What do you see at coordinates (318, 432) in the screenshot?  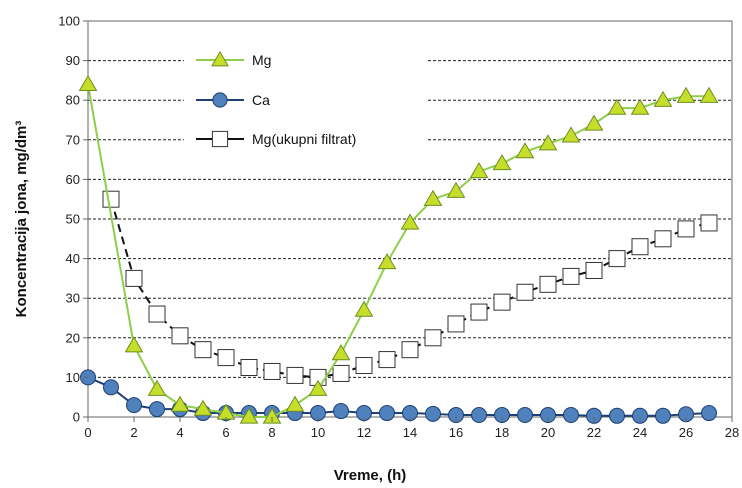 I see `x-tick-label: 10` at bounding box center [318, 432].